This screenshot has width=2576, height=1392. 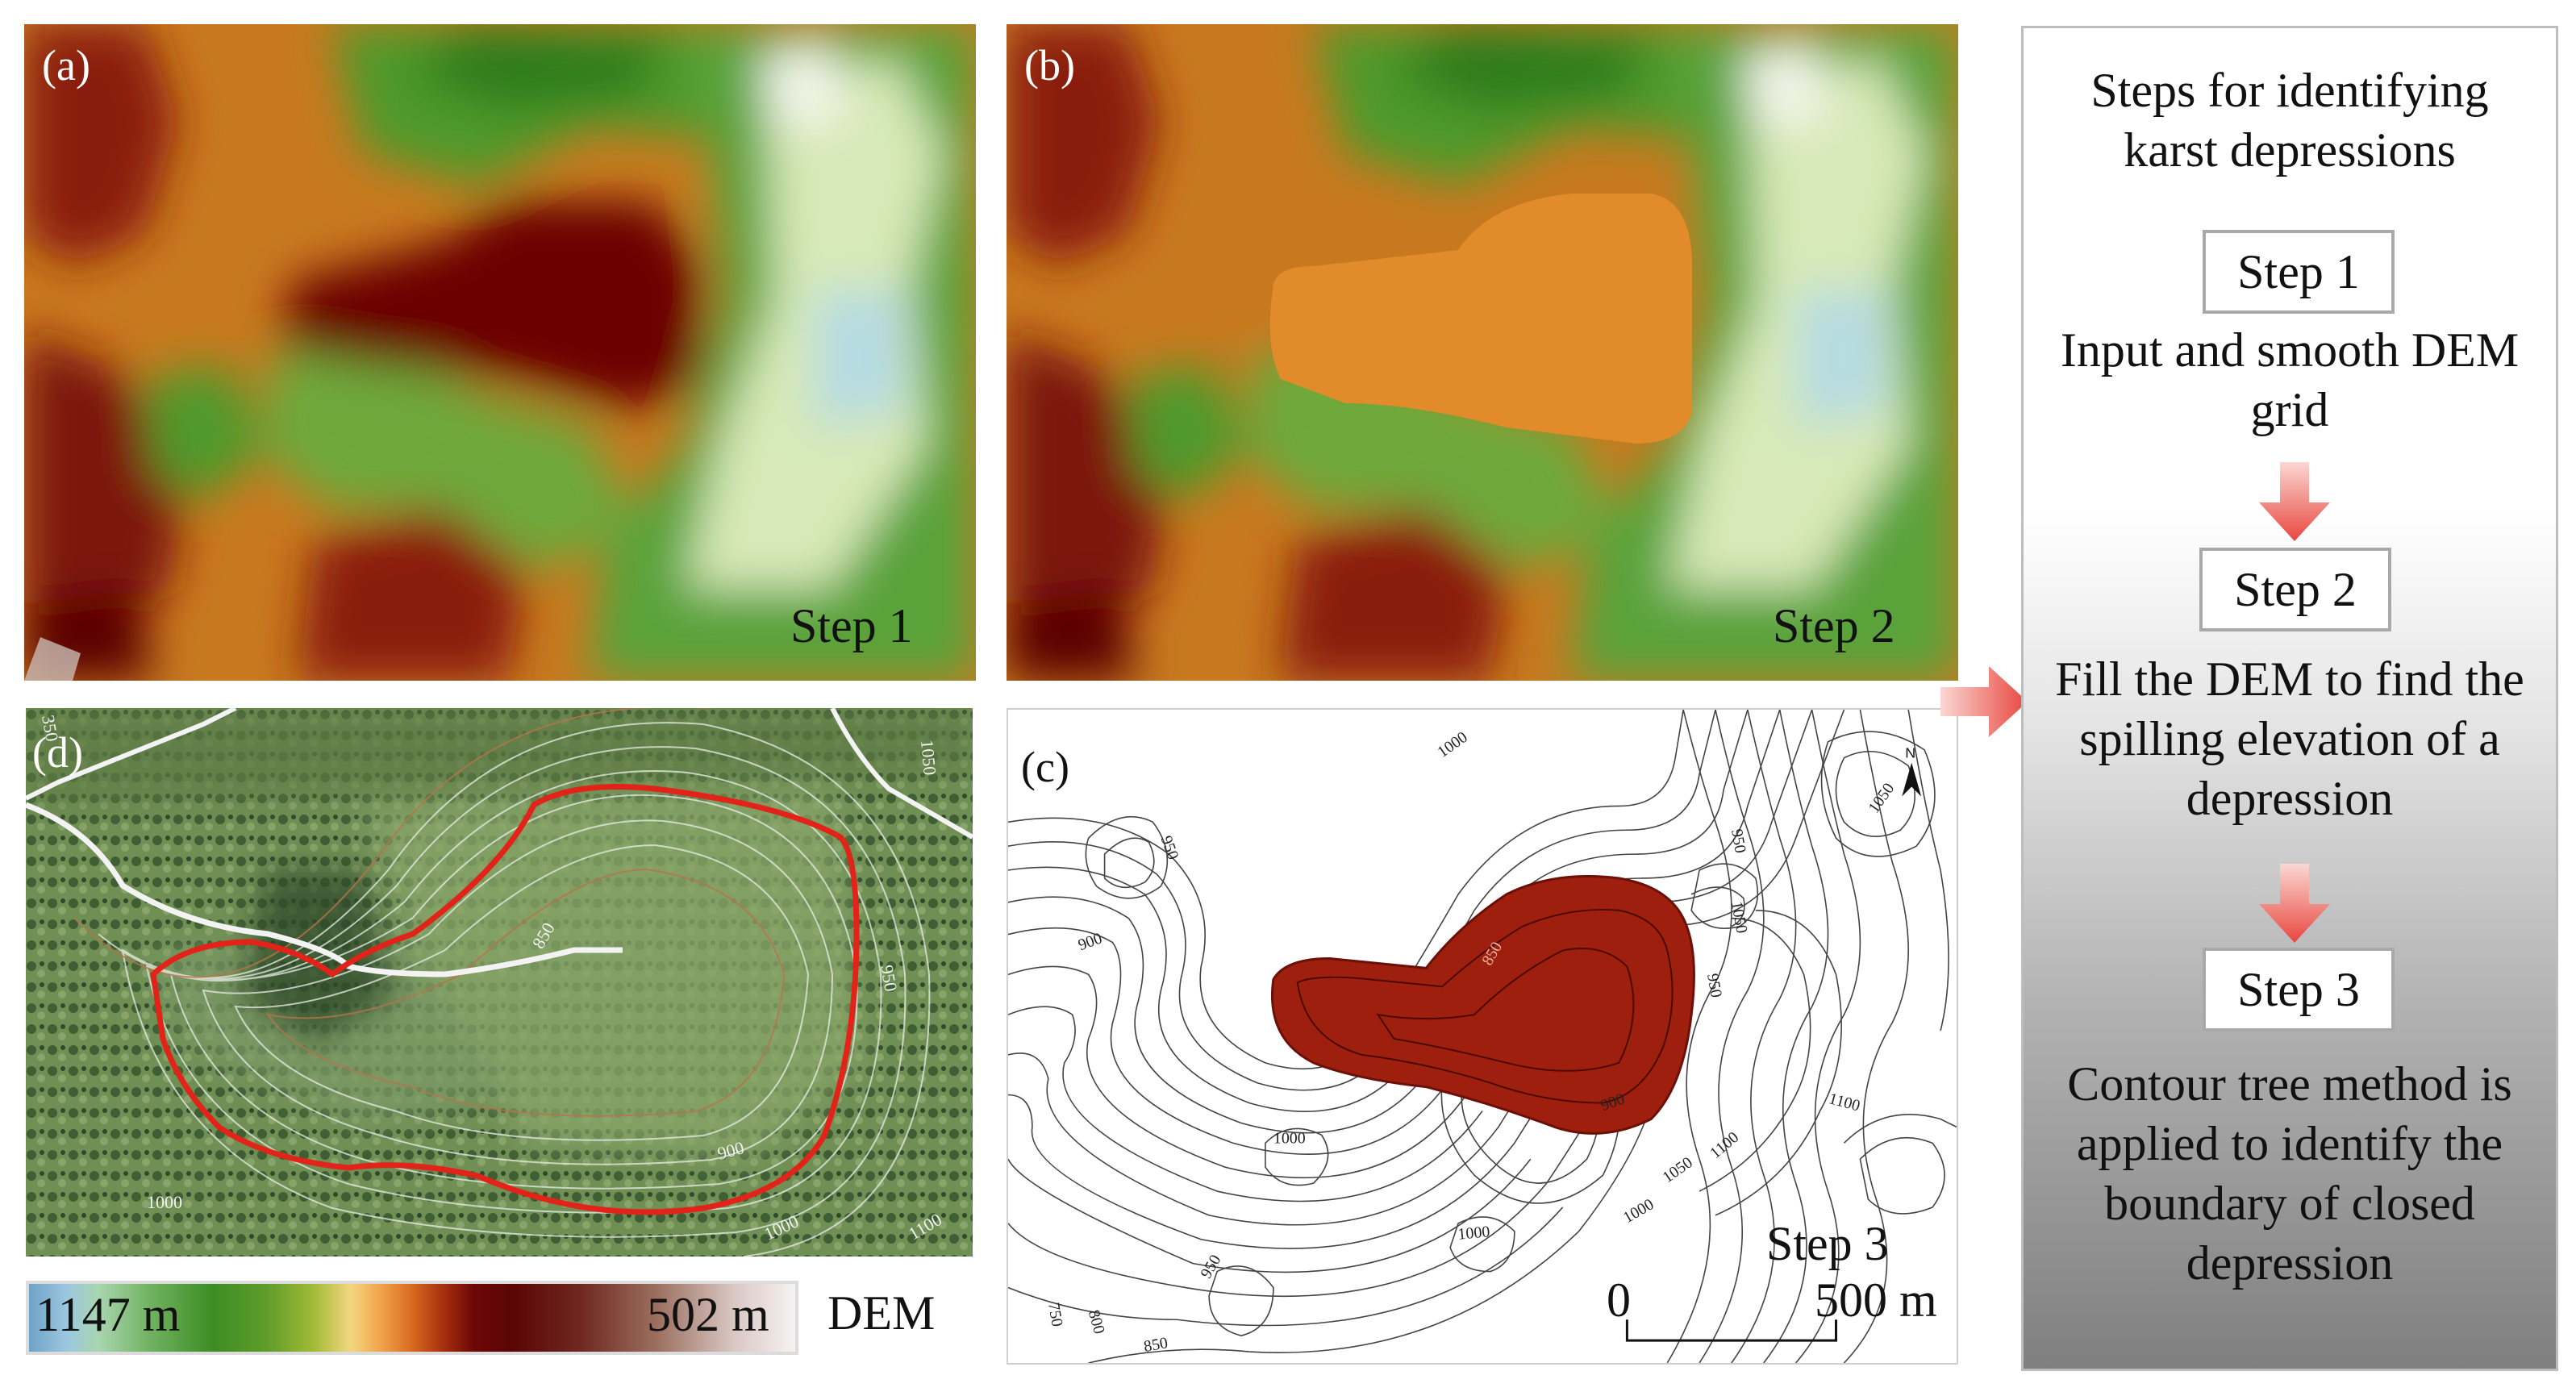 What do you see at coordinates (1483, 1005) in the screenshot?
I see `identified-depression` at bounding box center [1483, 1005].